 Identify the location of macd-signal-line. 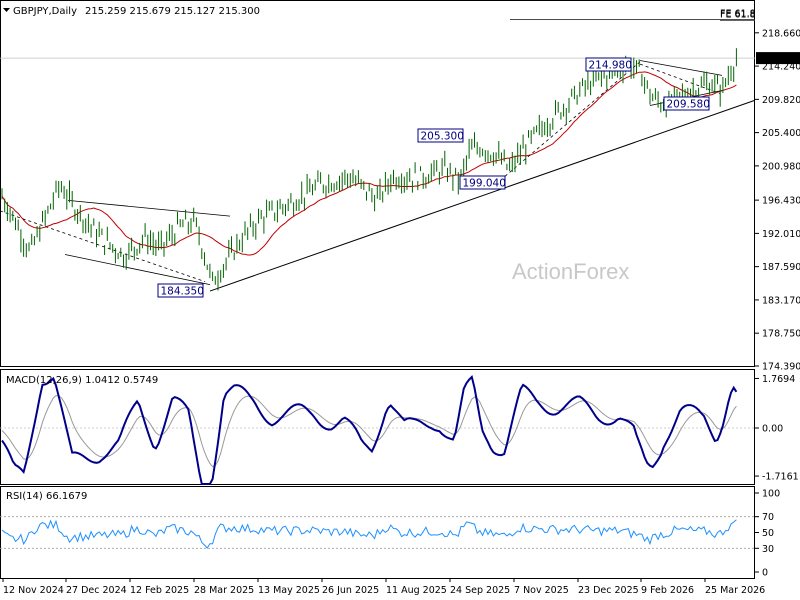
(369, 431).